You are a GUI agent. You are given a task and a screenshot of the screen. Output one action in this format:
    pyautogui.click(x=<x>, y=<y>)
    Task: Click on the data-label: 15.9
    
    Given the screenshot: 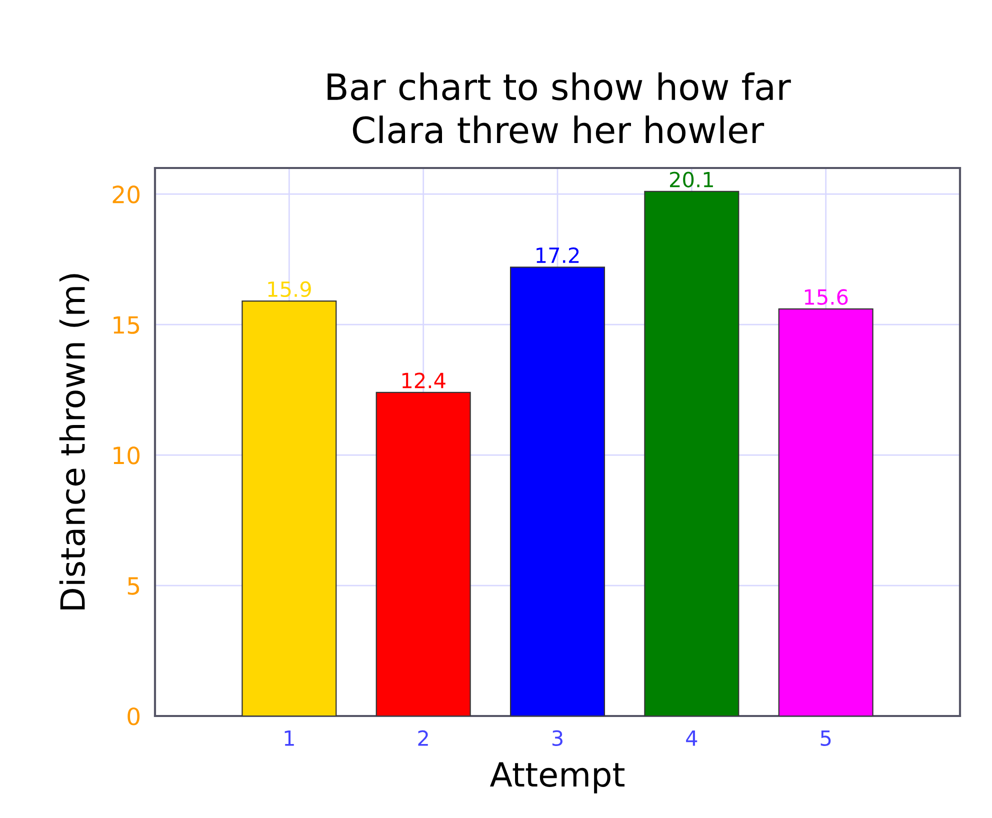 What is the action you would take?
    pyautogui.click(x=289, y=289)
    